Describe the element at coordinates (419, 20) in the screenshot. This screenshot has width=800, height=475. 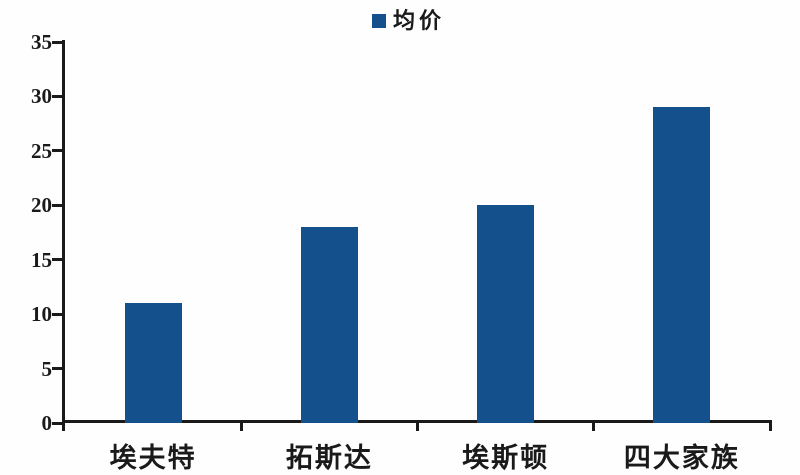
I see `legend-label: 均价` at that location.